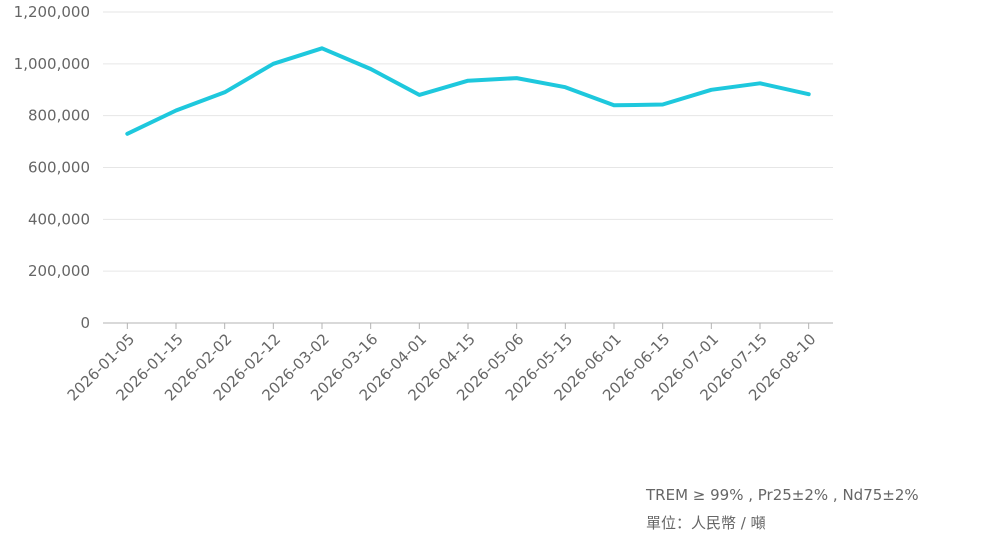 This screenshot has height=553, width=995. Describe the element at coordinates (52, 12) in the screenshot. I see `y-tick-label: 1,200,000` at that location.